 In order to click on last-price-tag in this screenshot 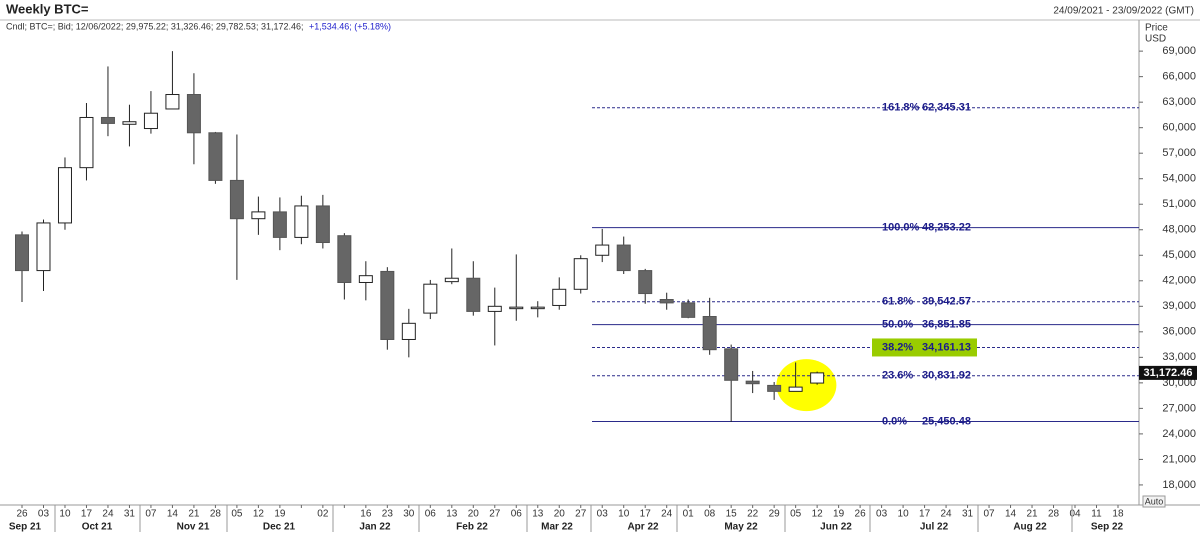, I will do `click(1168, 372)`.